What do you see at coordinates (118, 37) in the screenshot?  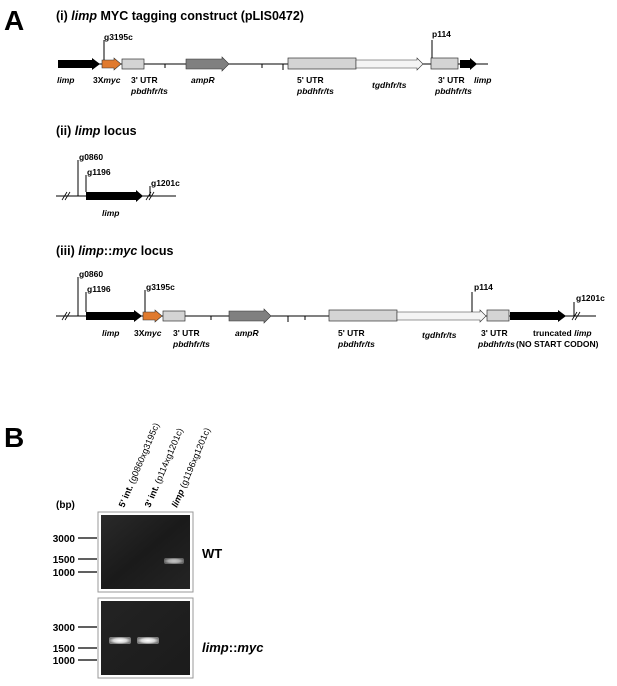 I see `primer-g3195c-label: g3195c` at bounding box center [118, 37].